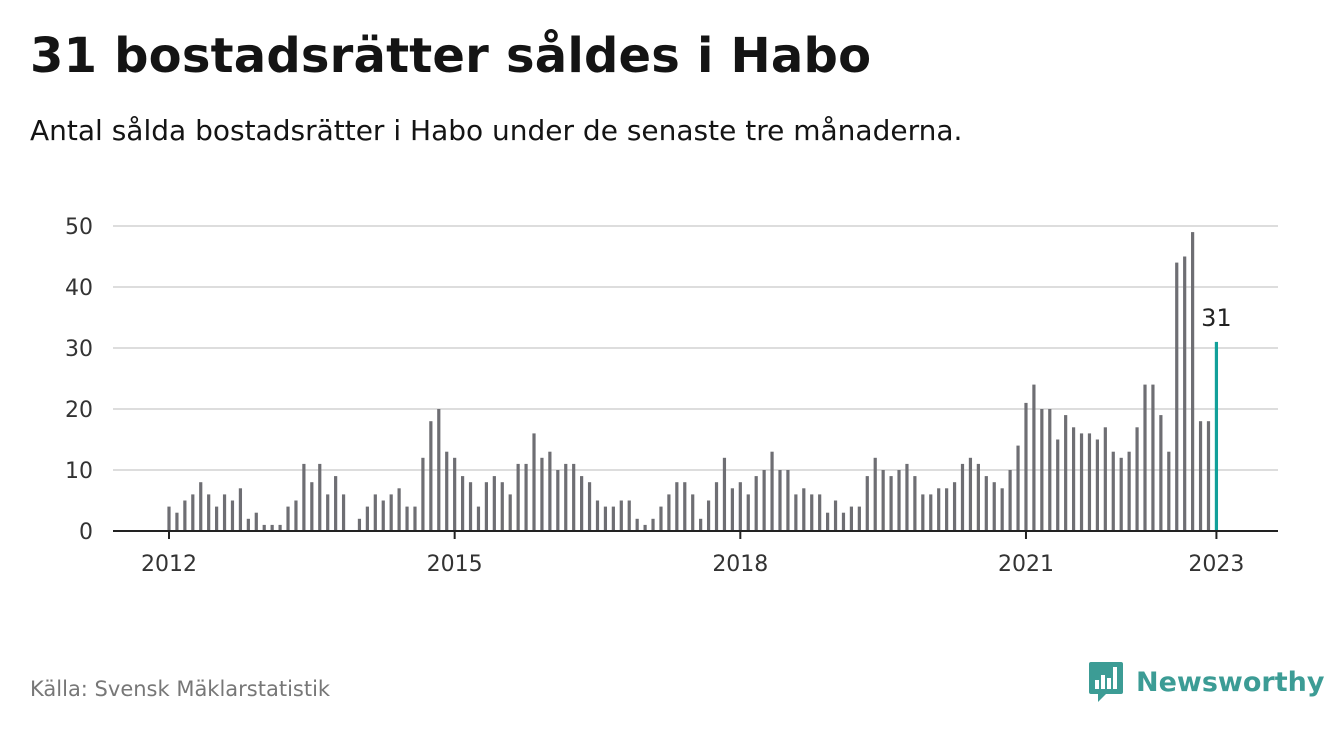  I want to click on x-tick-label: 2021, so click(1026, 564).